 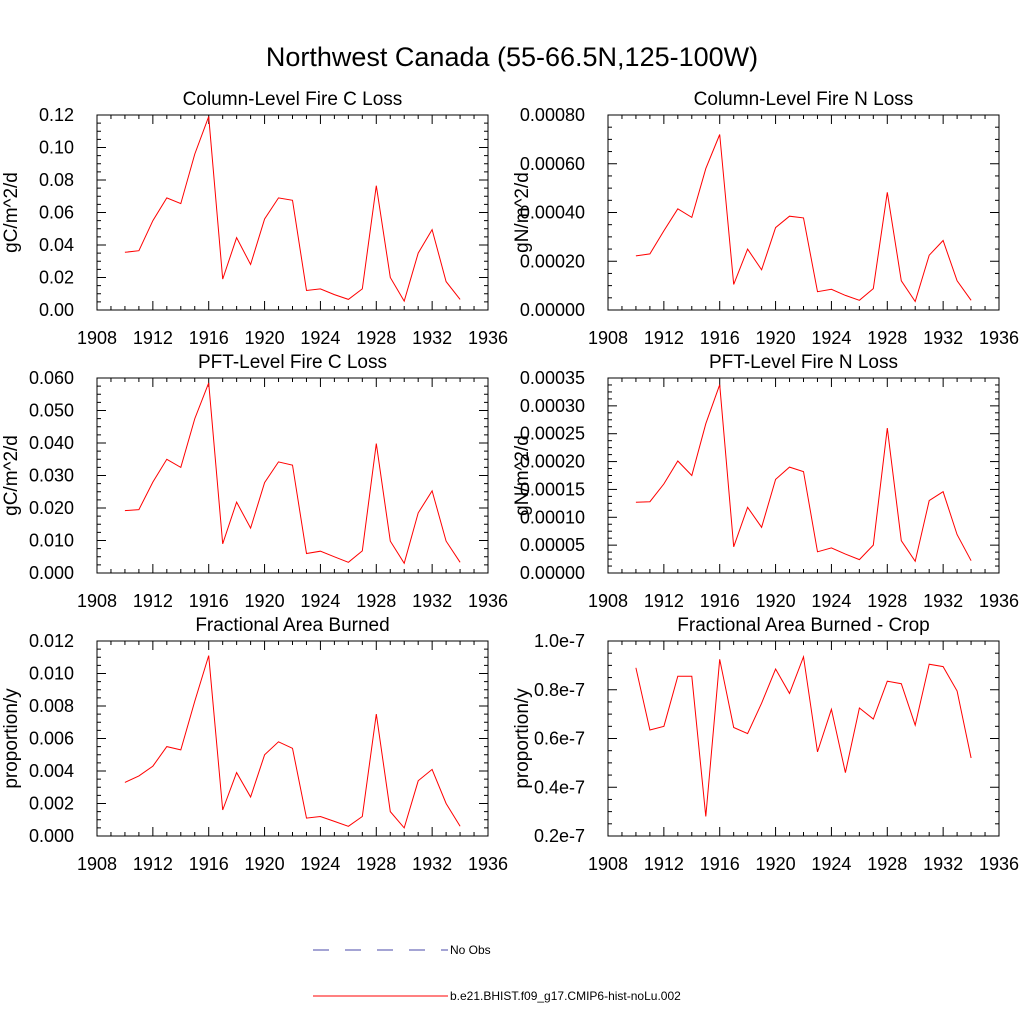 I want to click on legend-label-no-obs: No Obs, so click(x=470, y=950).